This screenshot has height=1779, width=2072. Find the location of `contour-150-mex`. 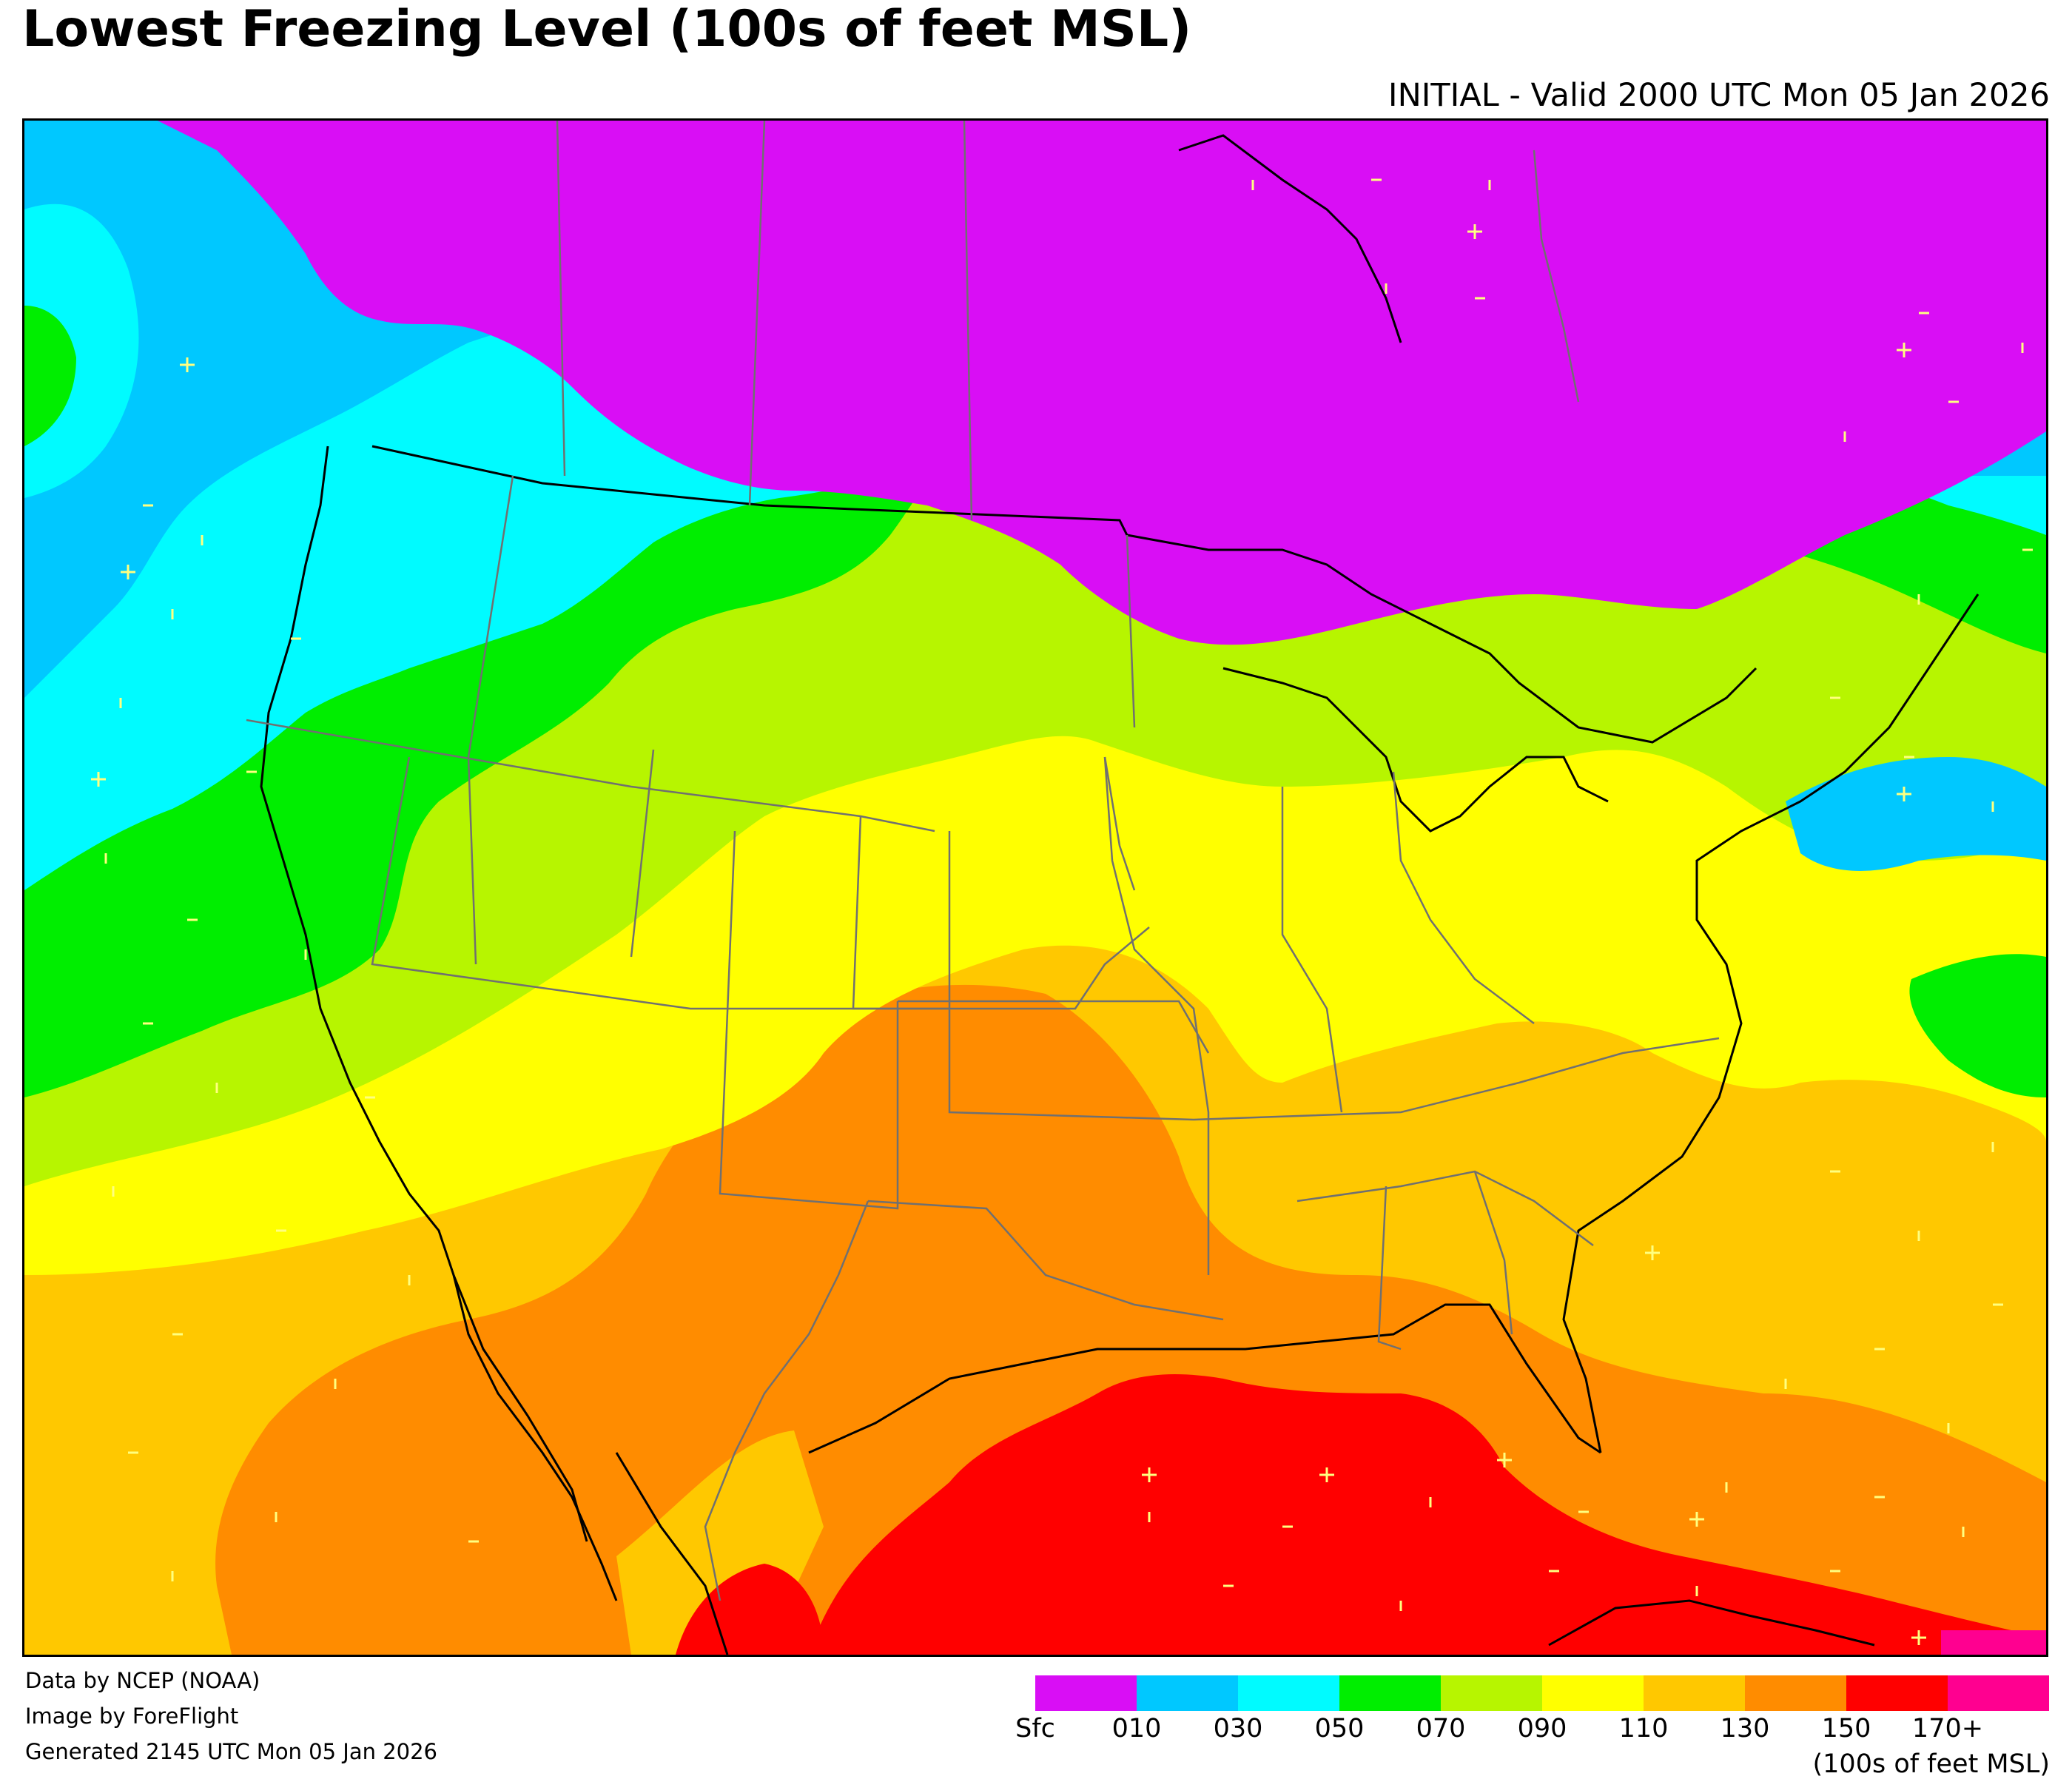

contour-150-mex is located at coordinates (750, 1609).